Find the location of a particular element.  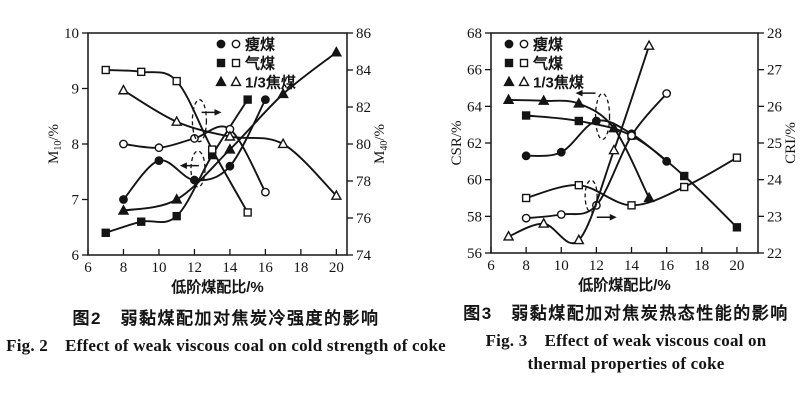

fig3-caption-en-line1: Fig. 3 Effect of weak viscous coal on is located at coordinates (626, 340).